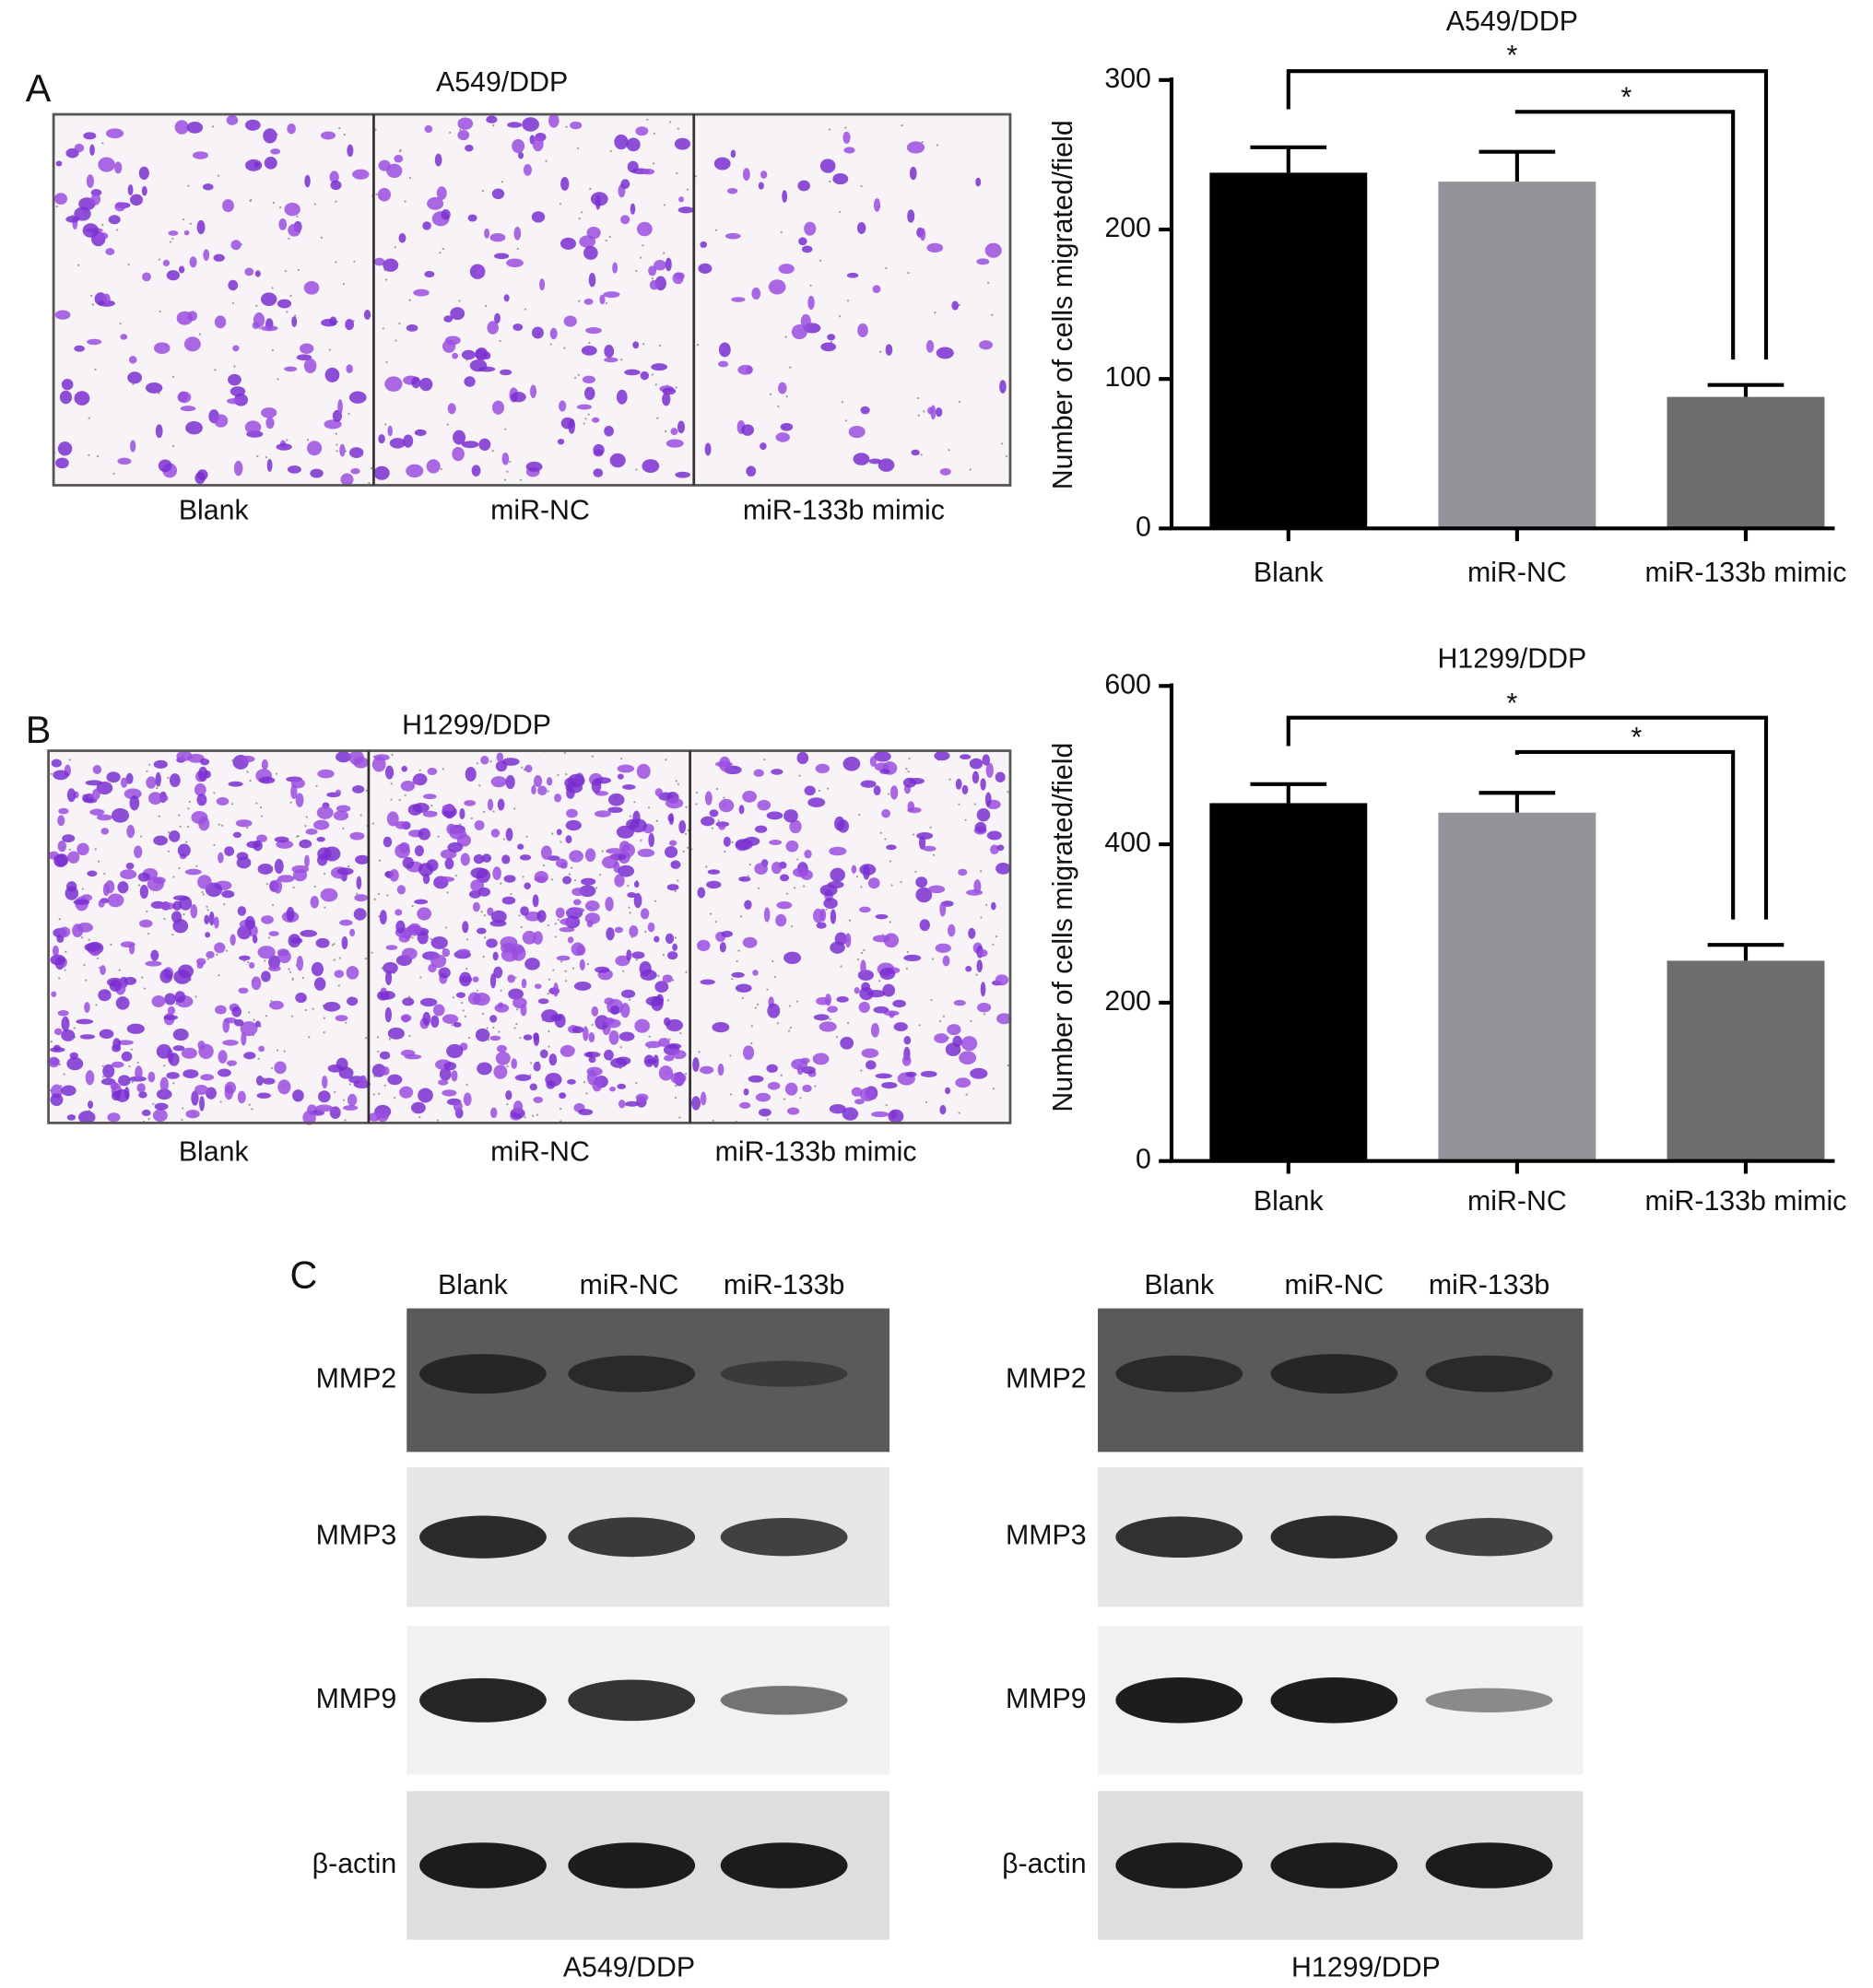  Describe the element at coordinates (784, 1285) in the screenshot. I see `lane-label: miR-133b` at that location.